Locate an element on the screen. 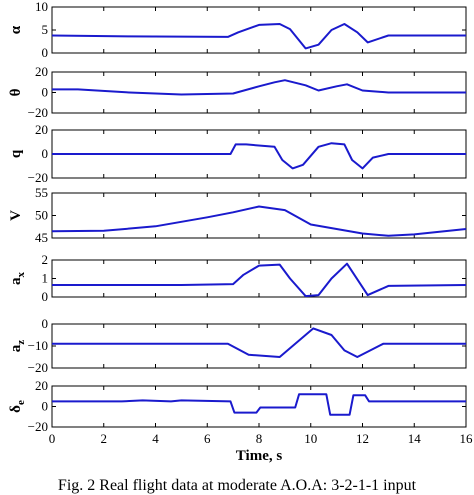 The height and width of the screenshot is (495, 474). y-axis-label: θ is located at coordinates (16, 92).